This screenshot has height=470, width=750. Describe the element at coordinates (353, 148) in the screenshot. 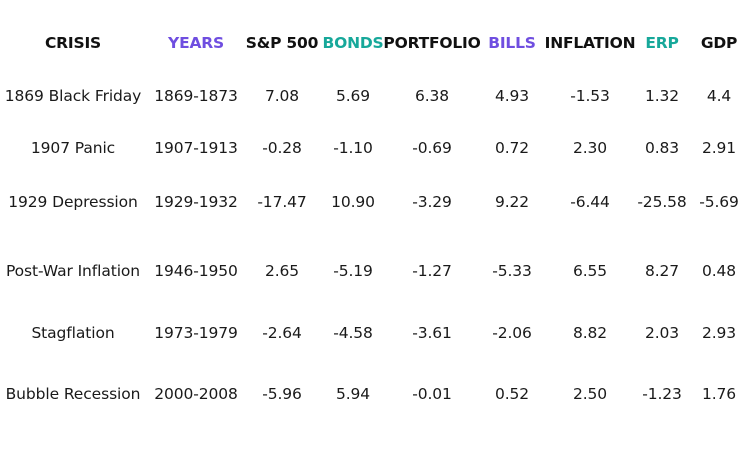

I see `table-cell-bonds: -1.10` at that location.